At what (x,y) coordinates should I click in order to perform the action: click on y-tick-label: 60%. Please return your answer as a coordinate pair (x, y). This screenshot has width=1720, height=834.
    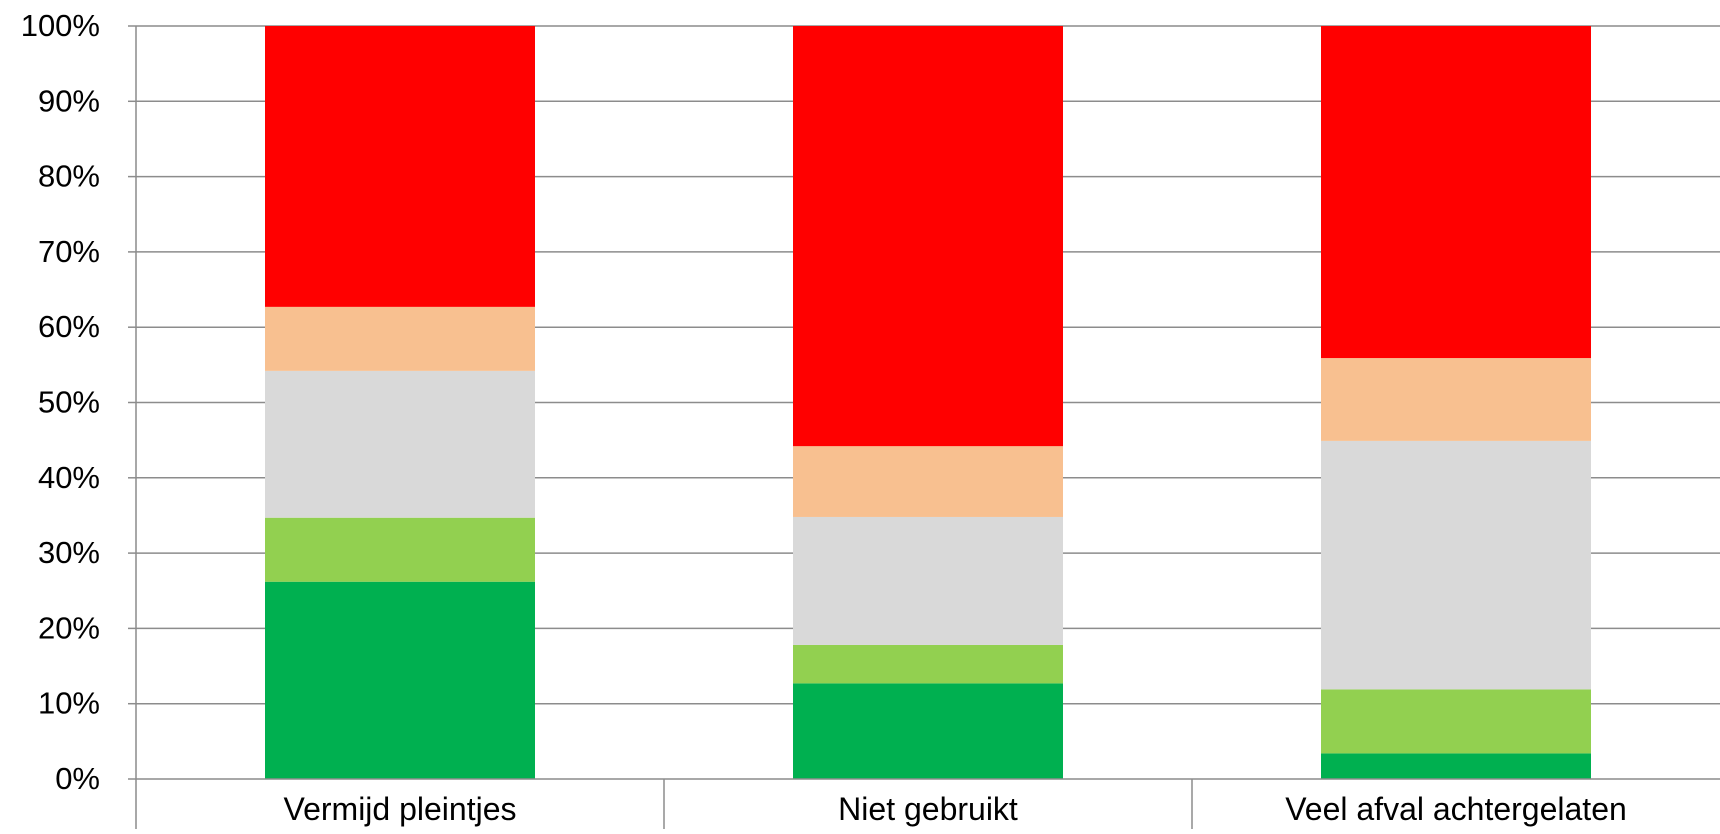
    Looking at the image, I should click on (69, 326).